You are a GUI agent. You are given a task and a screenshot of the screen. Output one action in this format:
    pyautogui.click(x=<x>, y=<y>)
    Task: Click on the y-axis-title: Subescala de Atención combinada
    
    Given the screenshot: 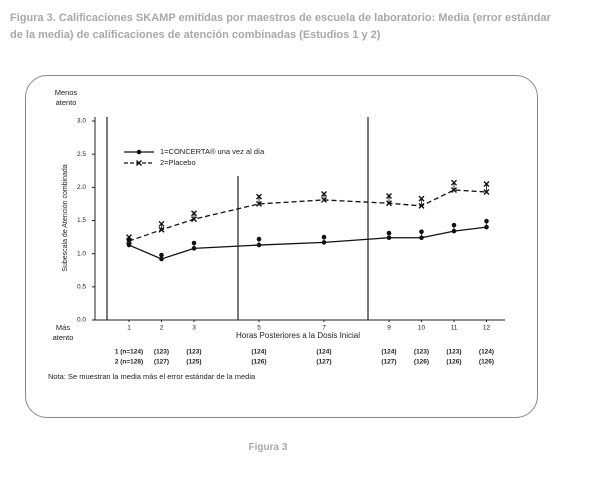 What is the action you would take?
    pyautogui.click(x=65, y=218)
    